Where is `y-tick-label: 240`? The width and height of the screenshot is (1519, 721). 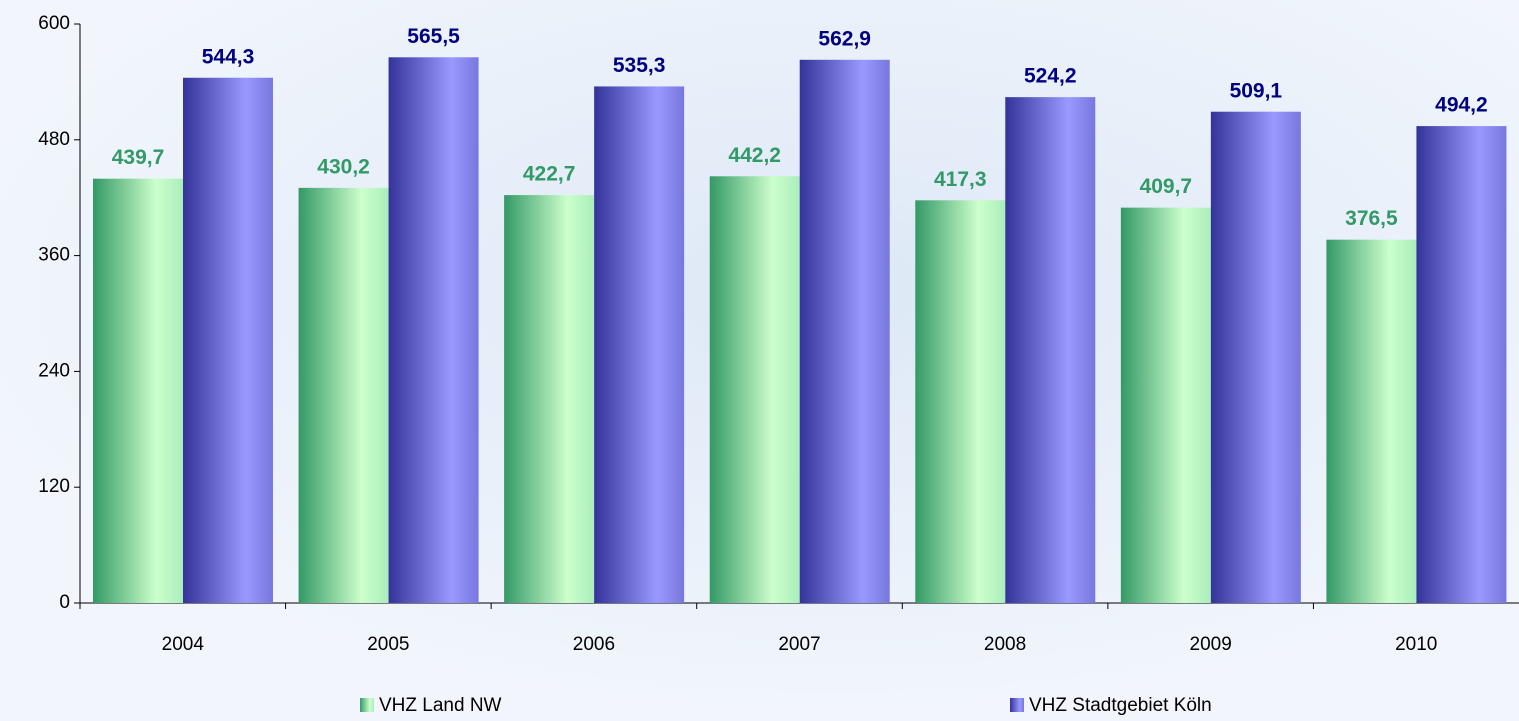
y-tick-label: 240 is located at coordinates (54, 370).